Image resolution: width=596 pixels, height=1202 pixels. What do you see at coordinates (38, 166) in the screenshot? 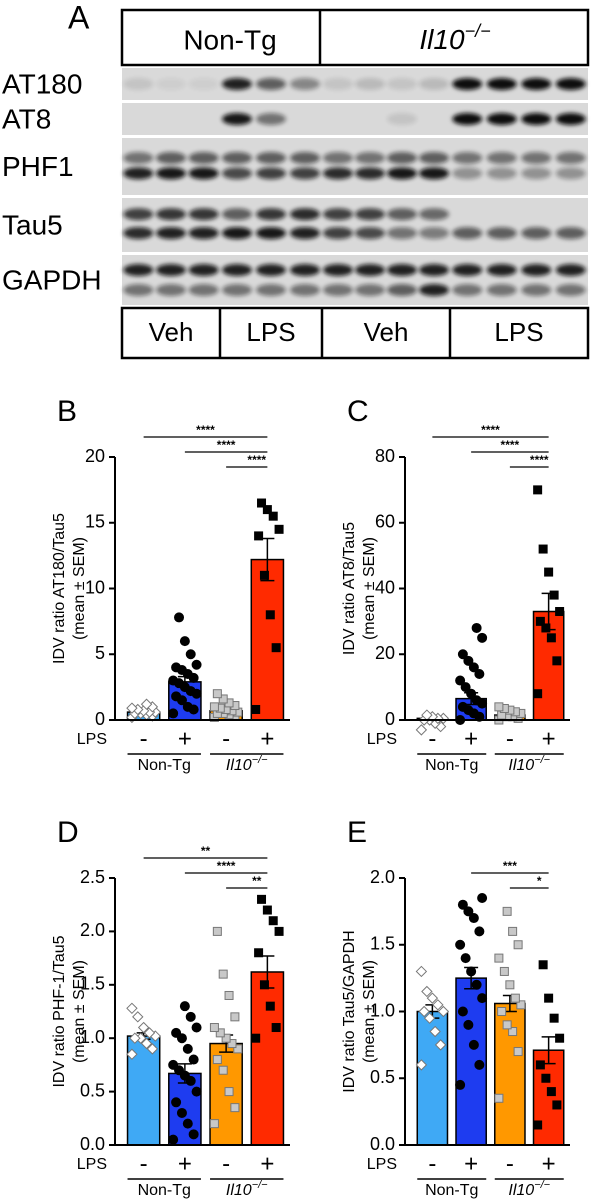
I see `blot-row-label: PHF1` at bounding box center [38, 166].